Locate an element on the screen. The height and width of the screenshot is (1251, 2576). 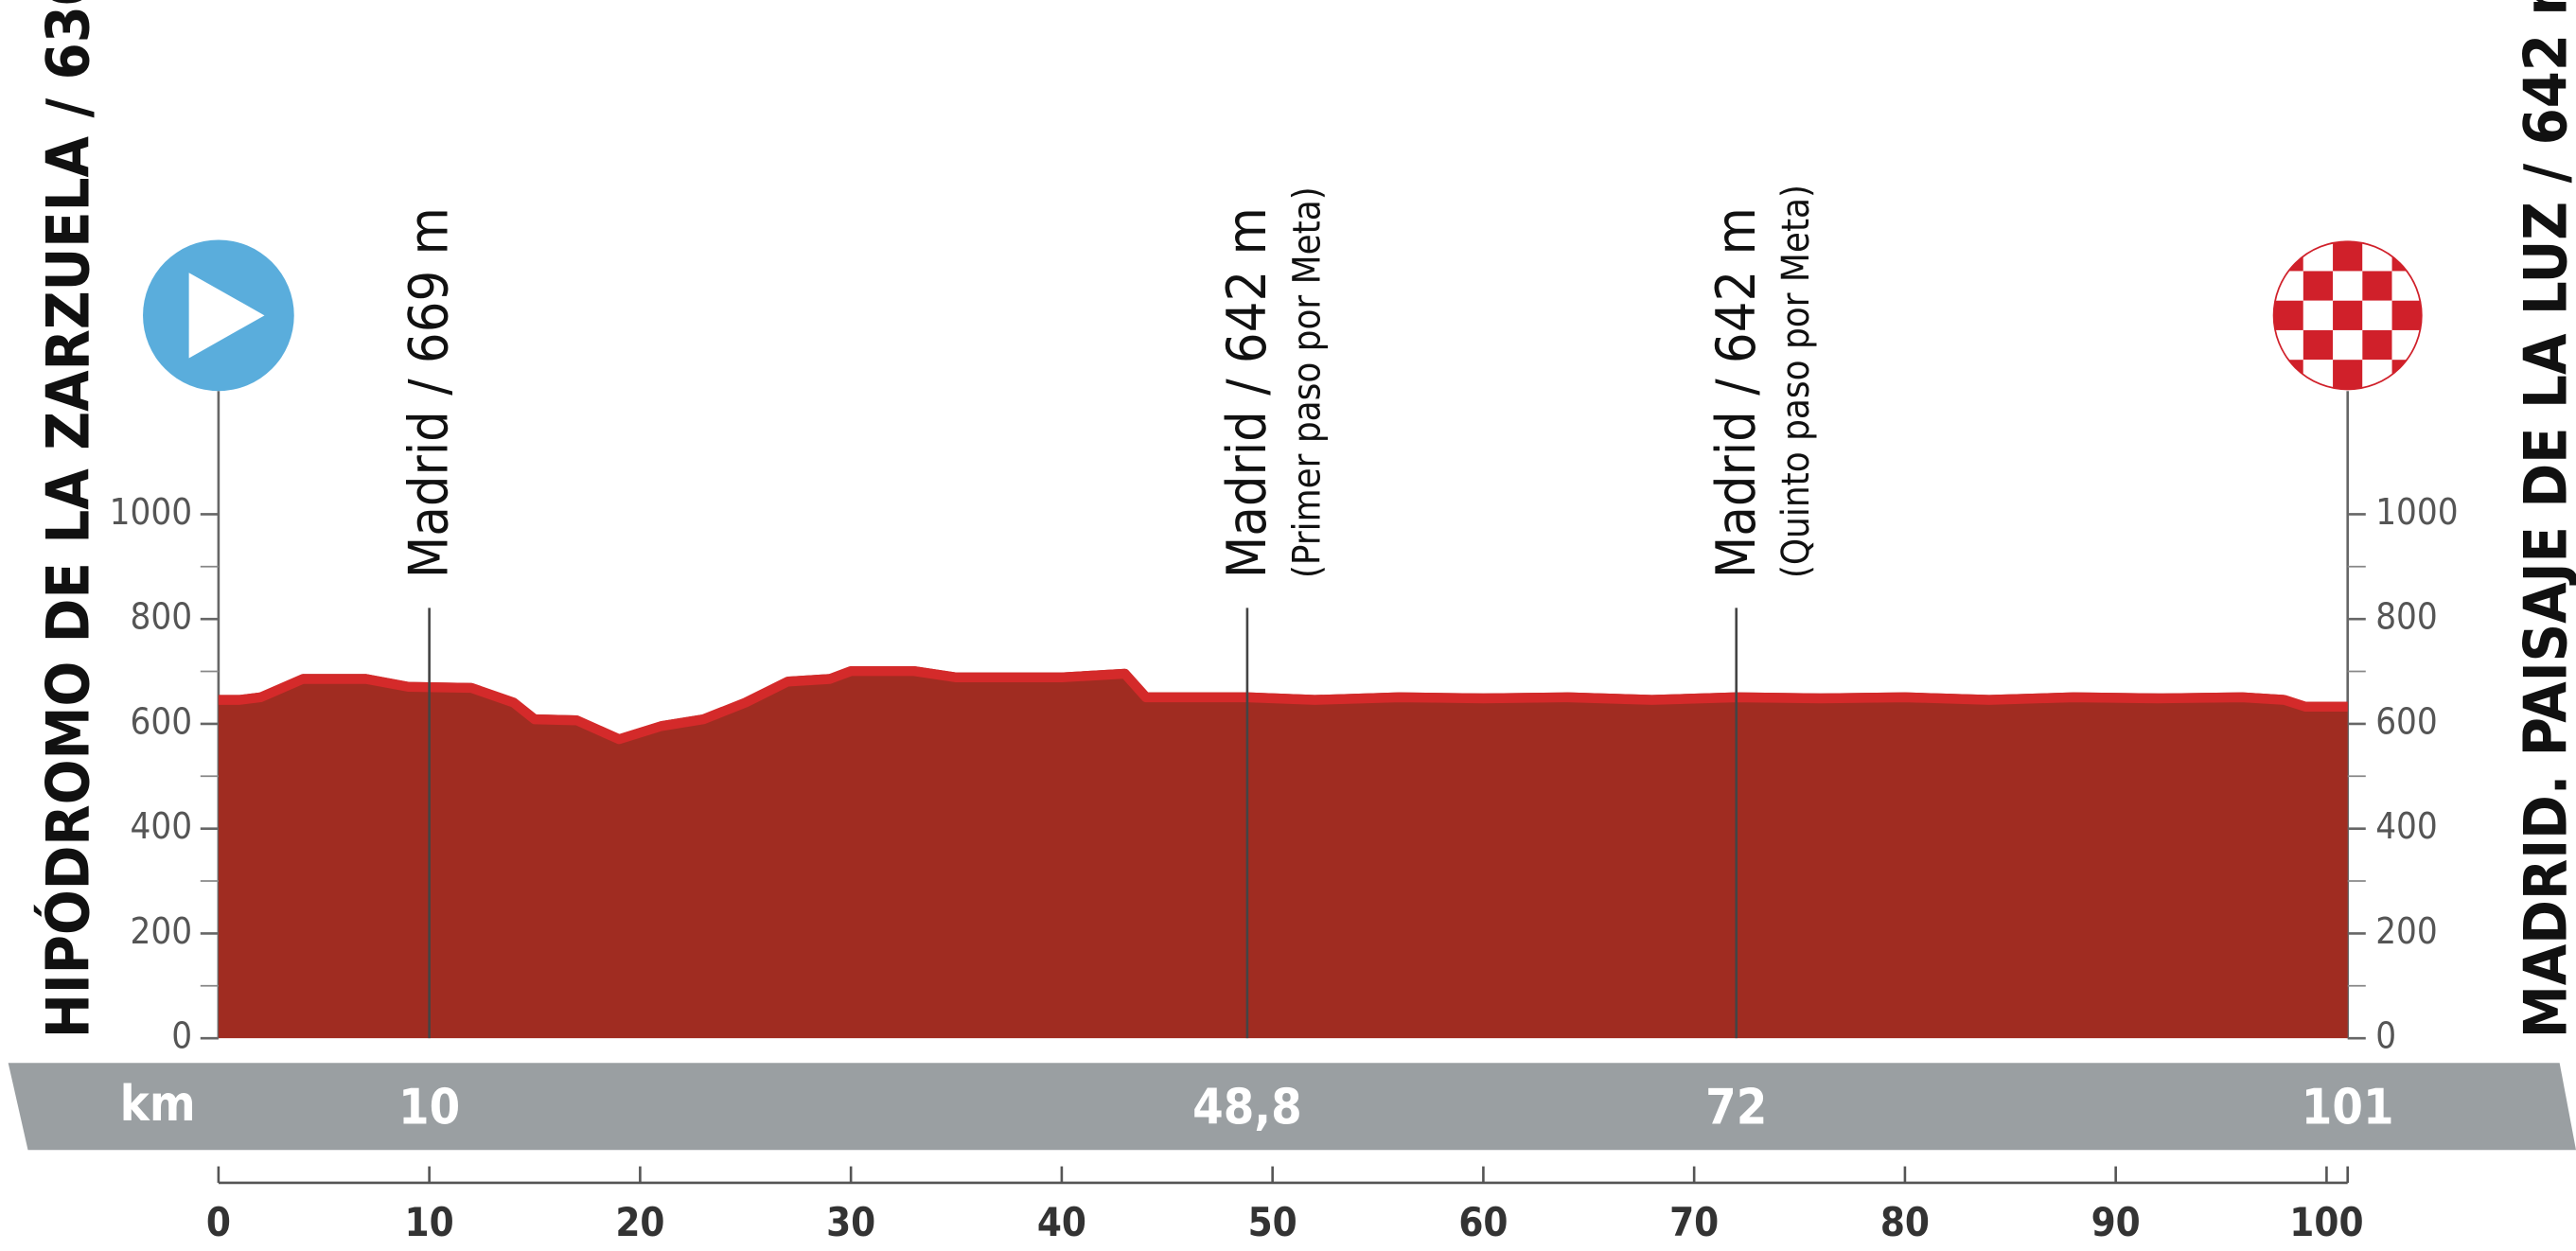
y2-tick-label: 400 is located at coordinates (2406, 827).